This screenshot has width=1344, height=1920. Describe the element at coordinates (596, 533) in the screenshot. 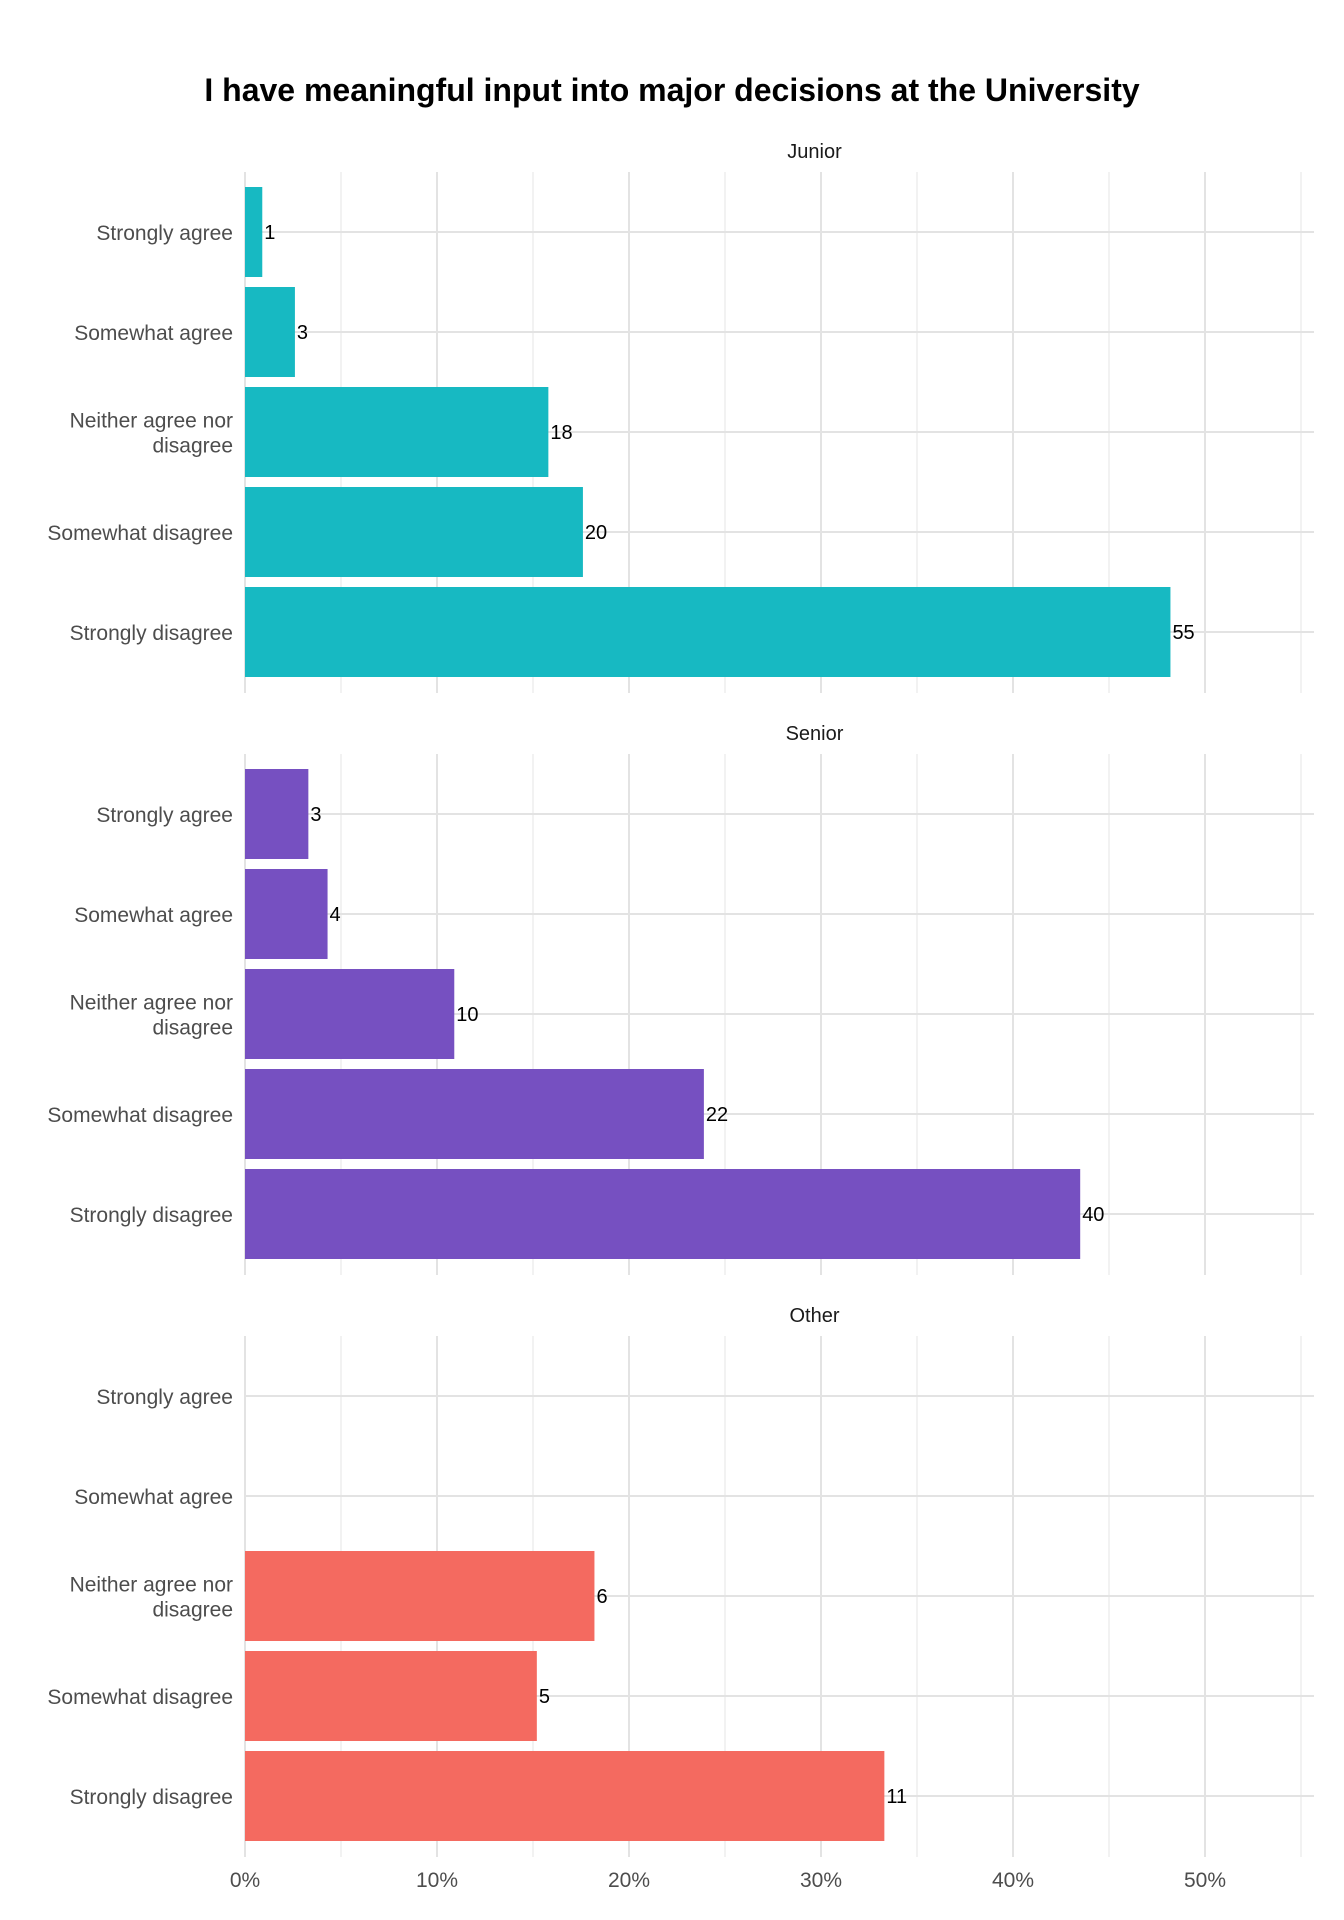

I see `bar-count-label: 20` at that location.